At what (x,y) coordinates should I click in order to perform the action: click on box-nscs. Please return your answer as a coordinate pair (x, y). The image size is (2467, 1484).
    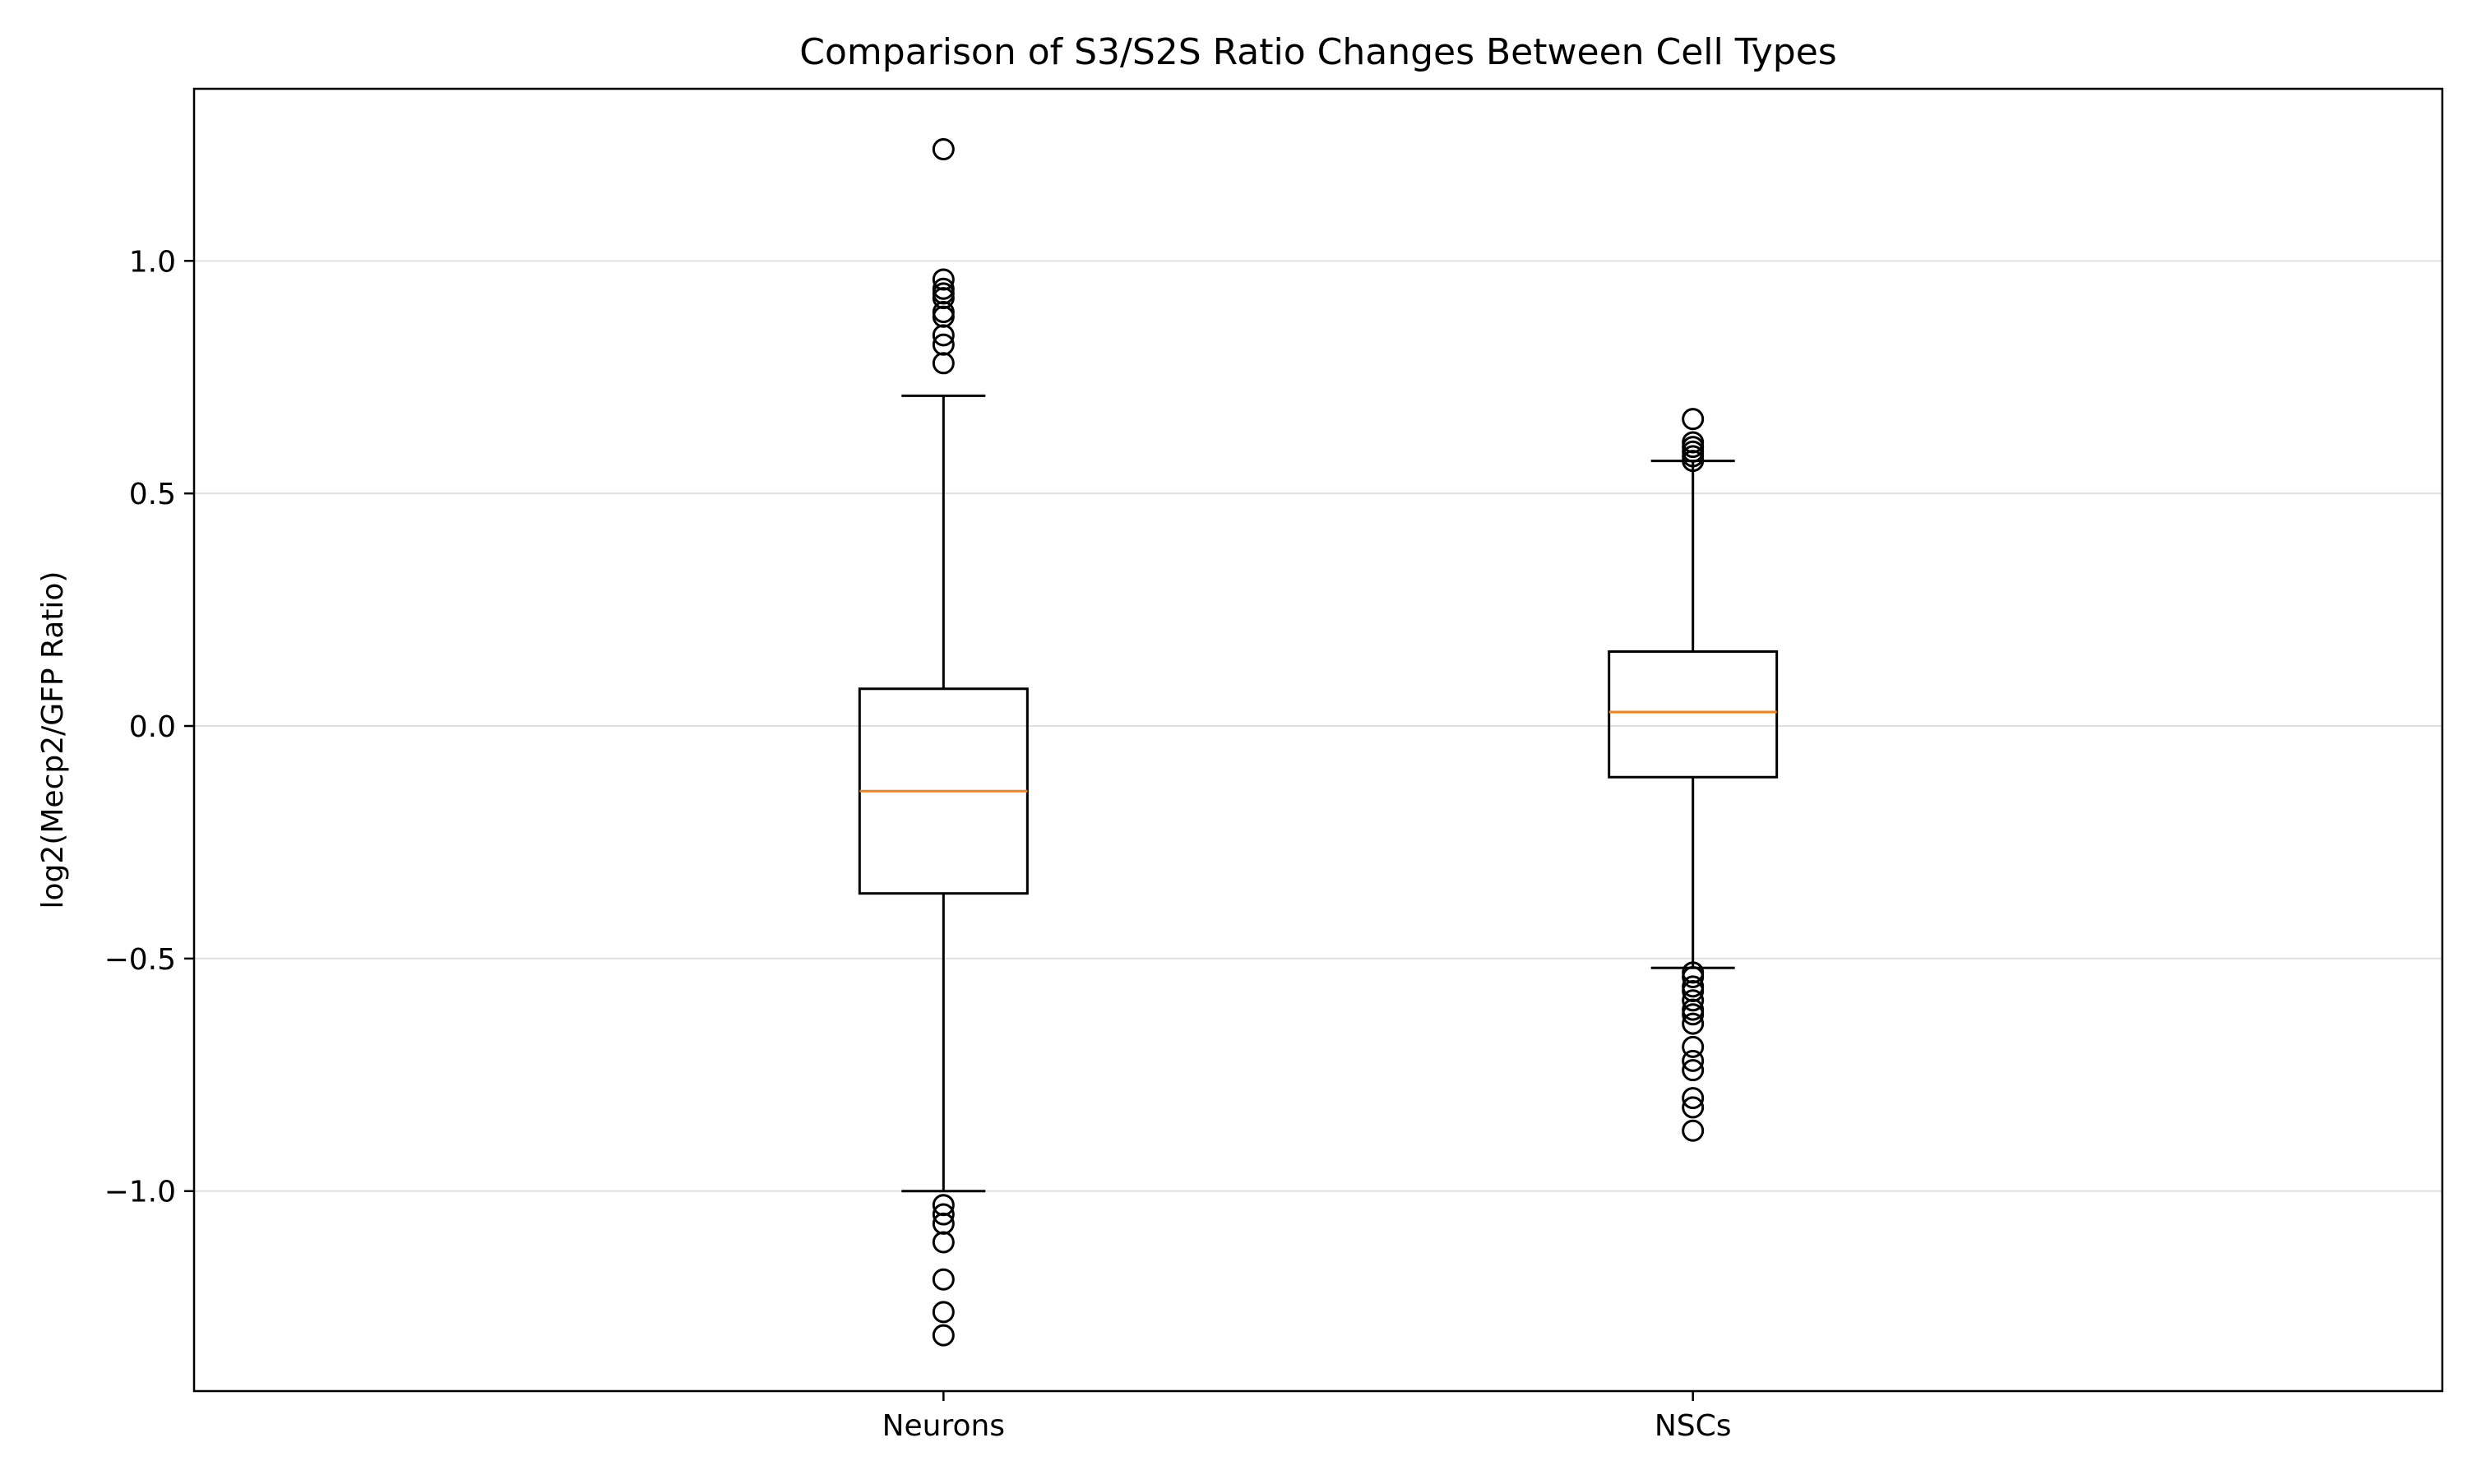
    Looking at the image, I should click on (1694, 775).